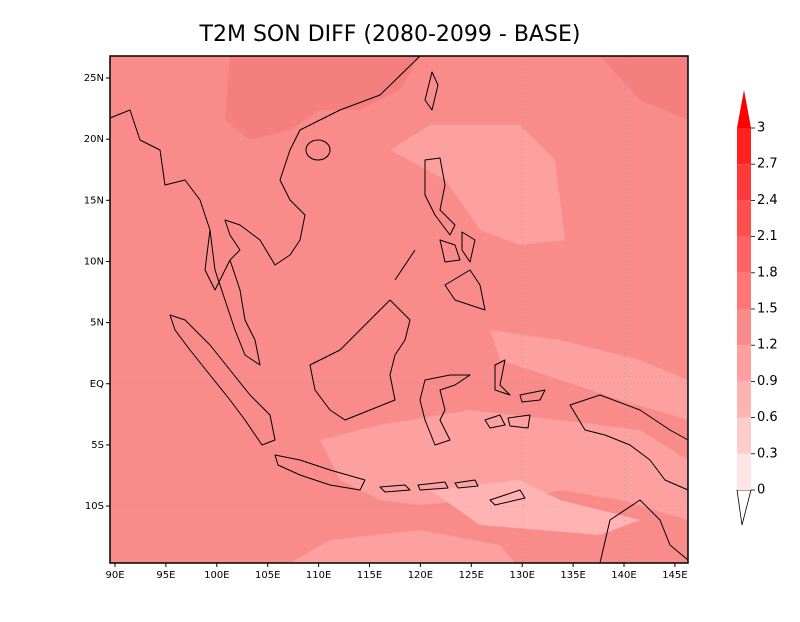 This screenshot has height=622, width=800. Describe the element at coordinates (216, 575) in the screenshot. I see `x-tick-label: 100E` at that location.